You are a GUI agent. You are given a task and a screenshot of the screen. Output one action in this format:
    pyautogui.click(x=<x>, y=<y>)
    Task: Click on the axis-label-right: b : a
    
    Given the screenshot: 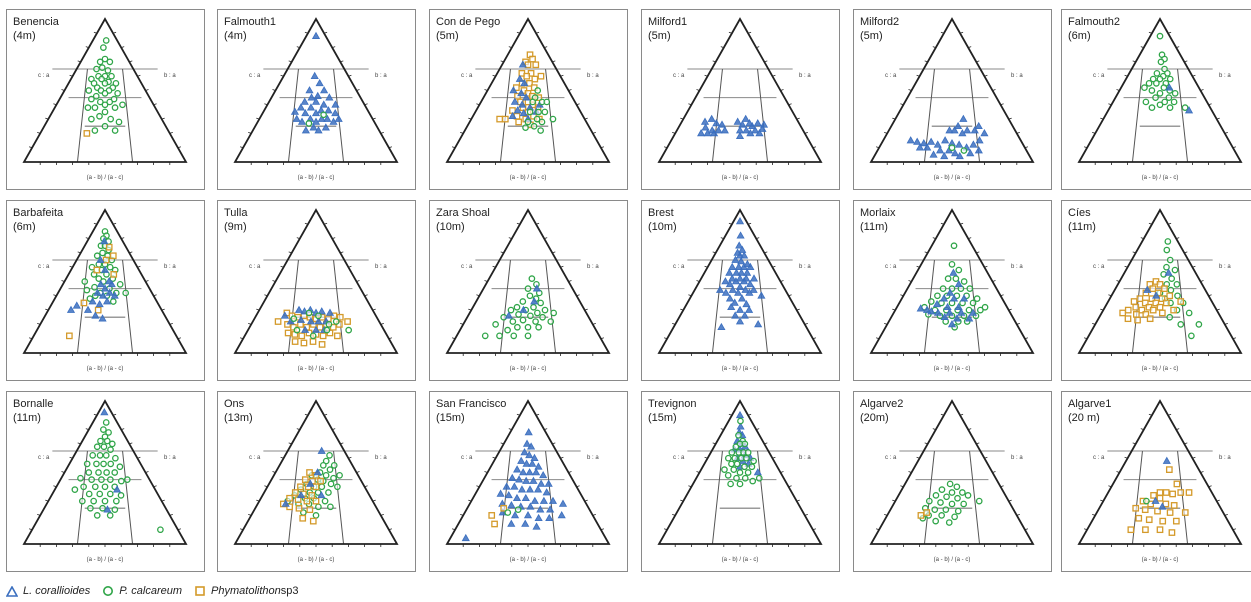 What is the action you would take?
    pyautogui.click(x=593, y=76)
    